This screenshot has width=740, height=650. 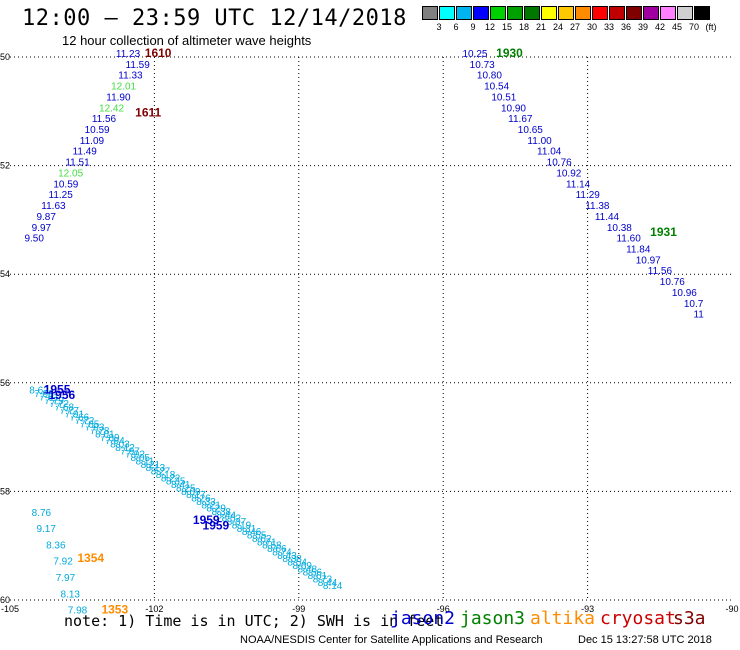 I want to click on swh-value: 10.25, so click(x=474, y=54).